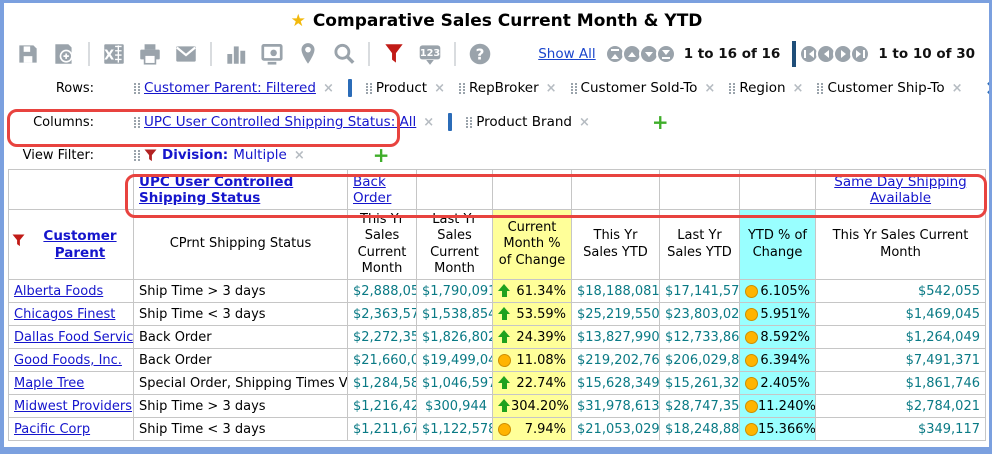 This screenshot has height=454, width=992. I want to click on scroll-top-button, so click(614, 54).